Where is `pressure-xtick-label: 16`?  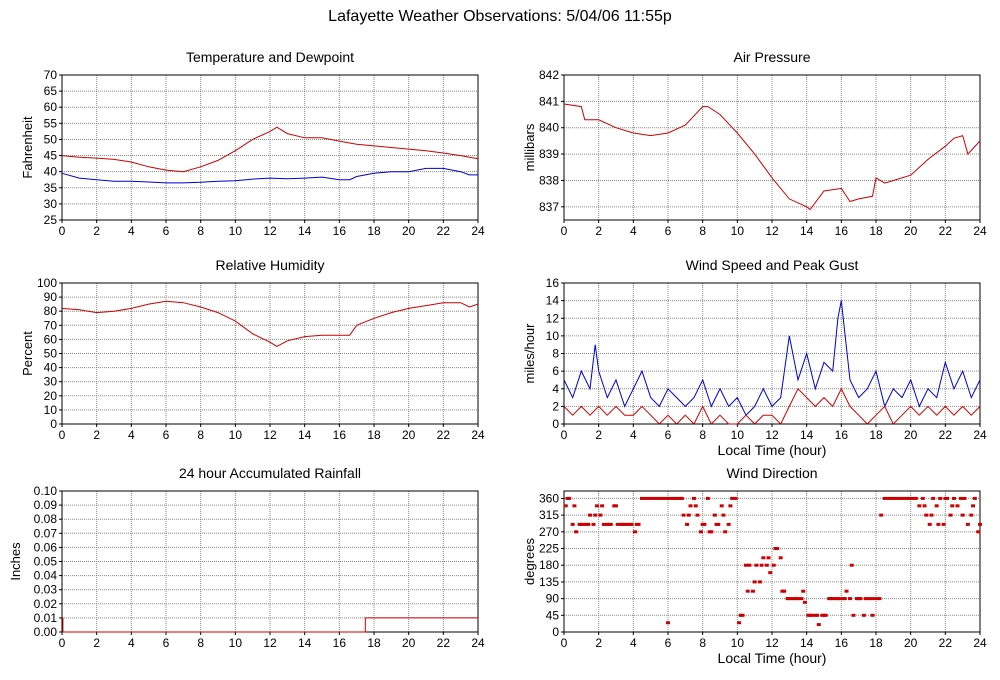
pressure-xtick-label: 16 is located at coordinates (842, 231).